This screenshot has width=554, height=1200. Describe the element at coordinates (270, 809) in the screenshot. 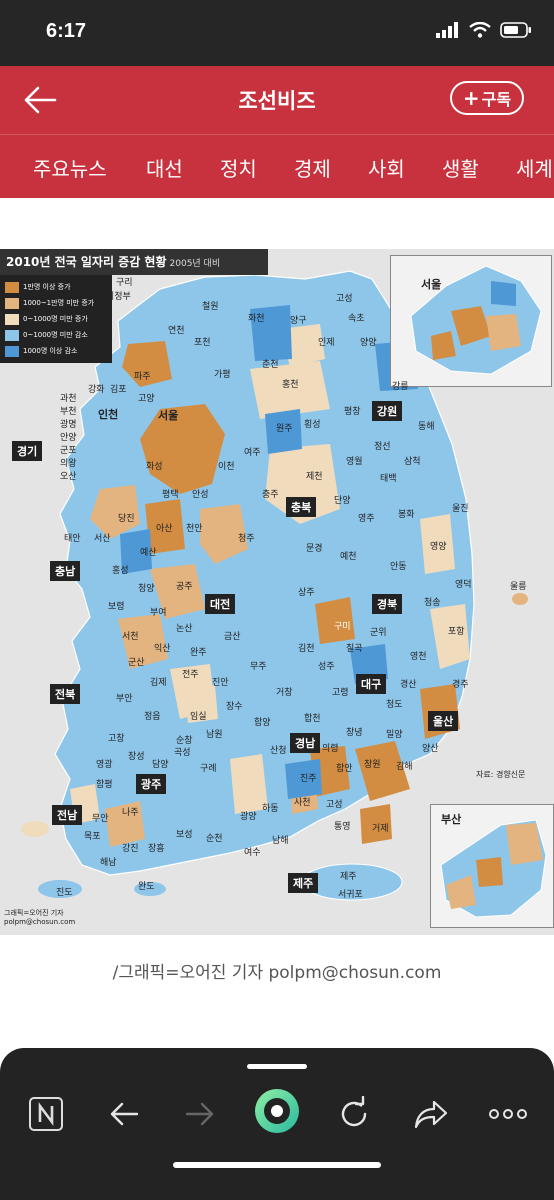

I see `city-label: 하동` at that location.